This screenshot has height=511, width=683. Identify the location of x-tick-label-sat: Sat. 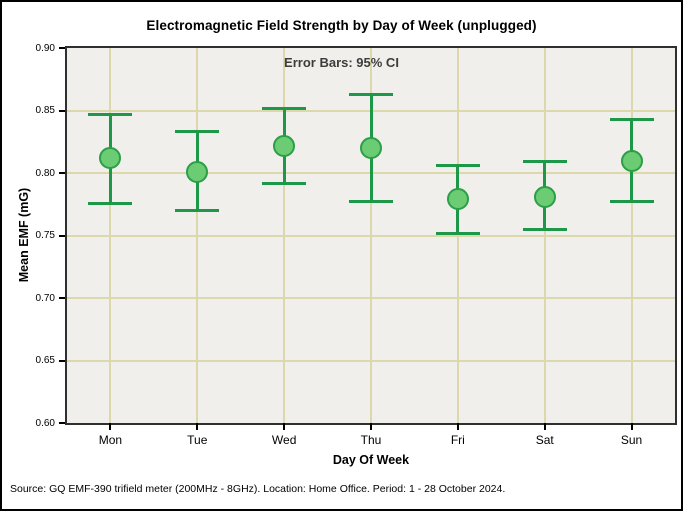
(544, 440).